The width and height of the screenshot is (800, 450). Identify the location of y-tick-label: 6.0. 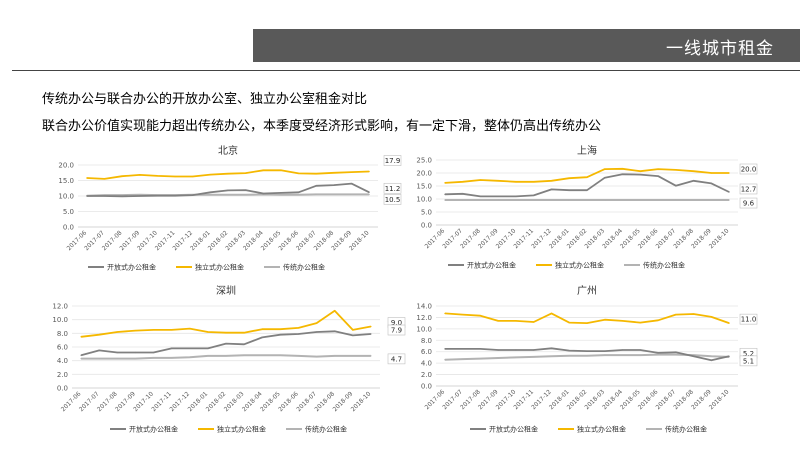
(426, 352).